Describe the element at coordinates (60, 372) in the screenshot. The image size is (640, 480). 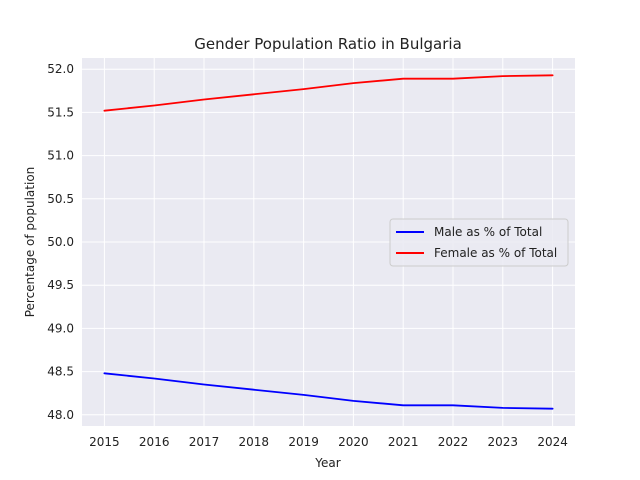
I see `y-tick-label: 48.5` at that location.